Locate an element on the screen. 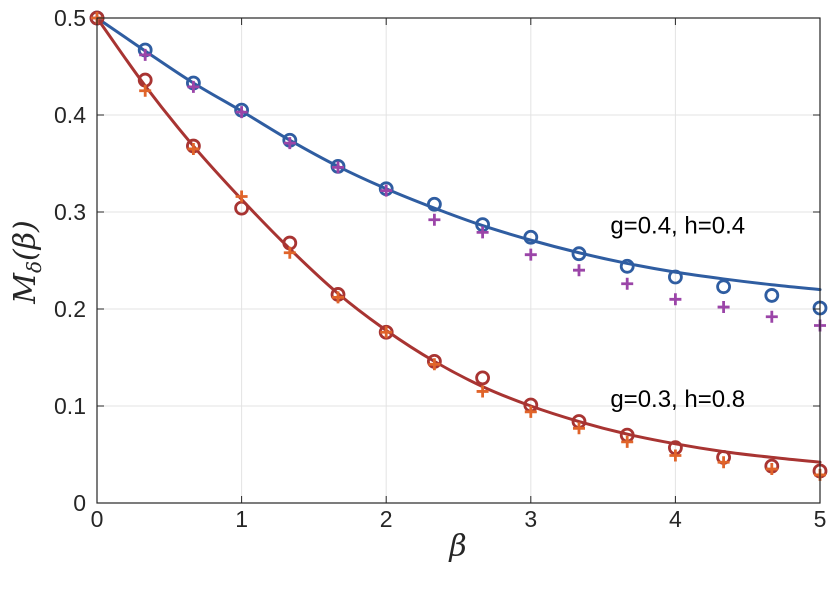  y-tick-labels: 0 0.1 0.2 0.3 0.4 0.5 is located at coordinates (70, 260).